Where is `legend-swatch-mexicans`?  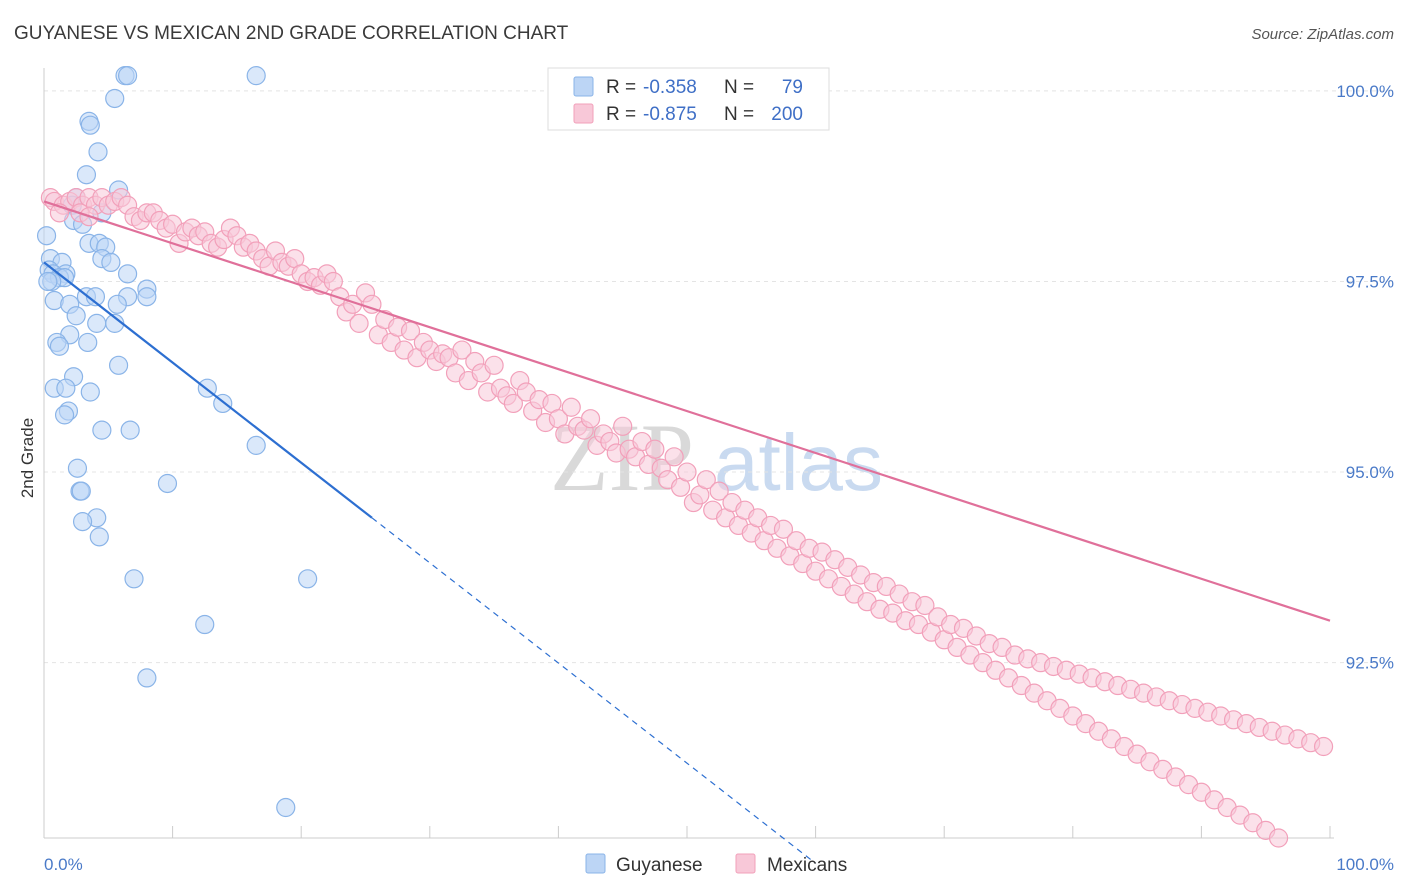
legend-swatch-mexicans is located at coordinates (583, 113).